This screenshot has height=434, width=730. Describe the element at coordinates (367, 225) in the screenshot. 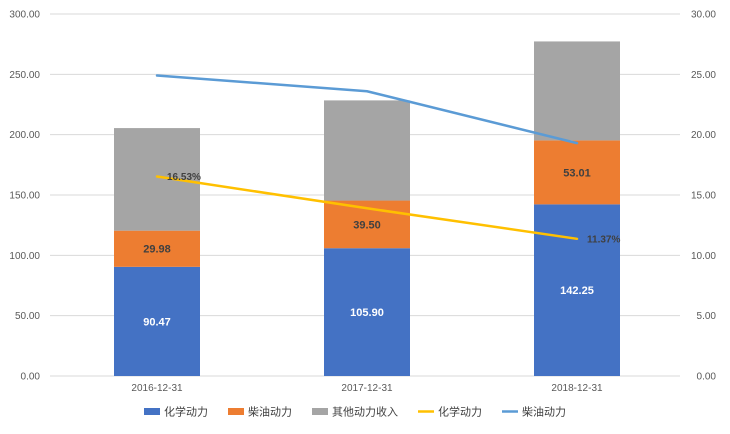

I see `bar-data-label: 39.50` at that location.